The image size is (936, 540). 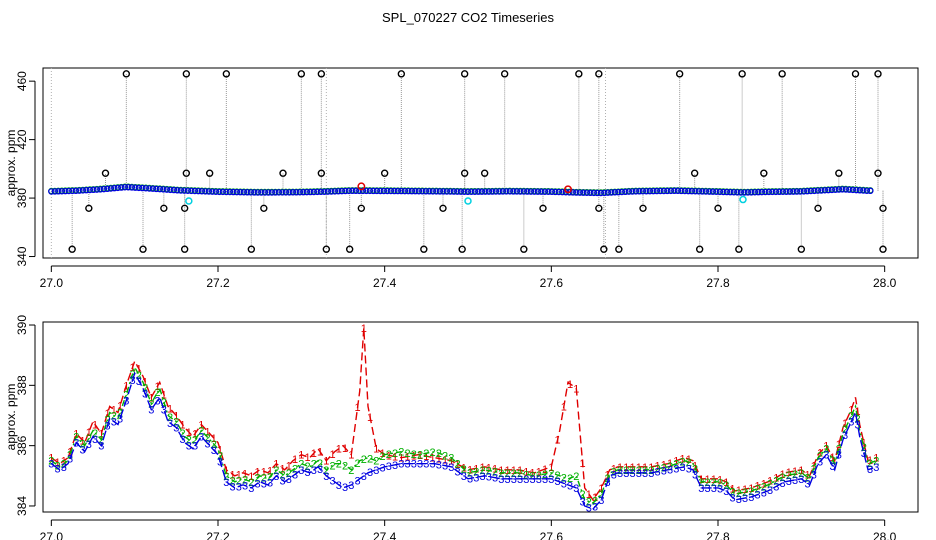 What do you see at coordinates (385, 283) in the screenshot?
I see `top-x-tick-label: 27.4` at bounding box center [385, 283].